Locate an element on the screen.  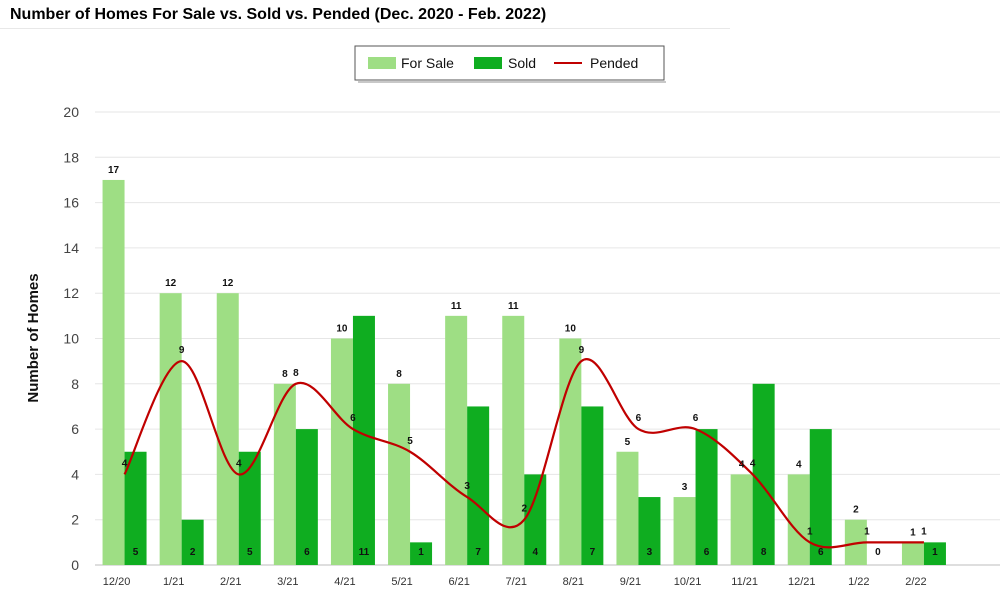
data-label-sold: 0 is located at coordinates (878, 552).